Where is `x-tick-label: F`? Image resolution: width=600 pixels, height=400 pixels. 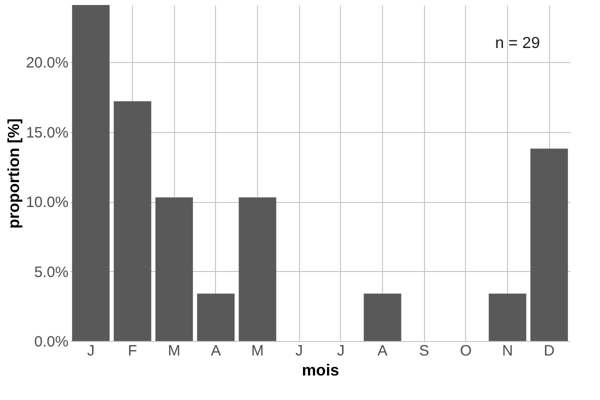 x-tick-label: F is located at coordinates (133, 351).